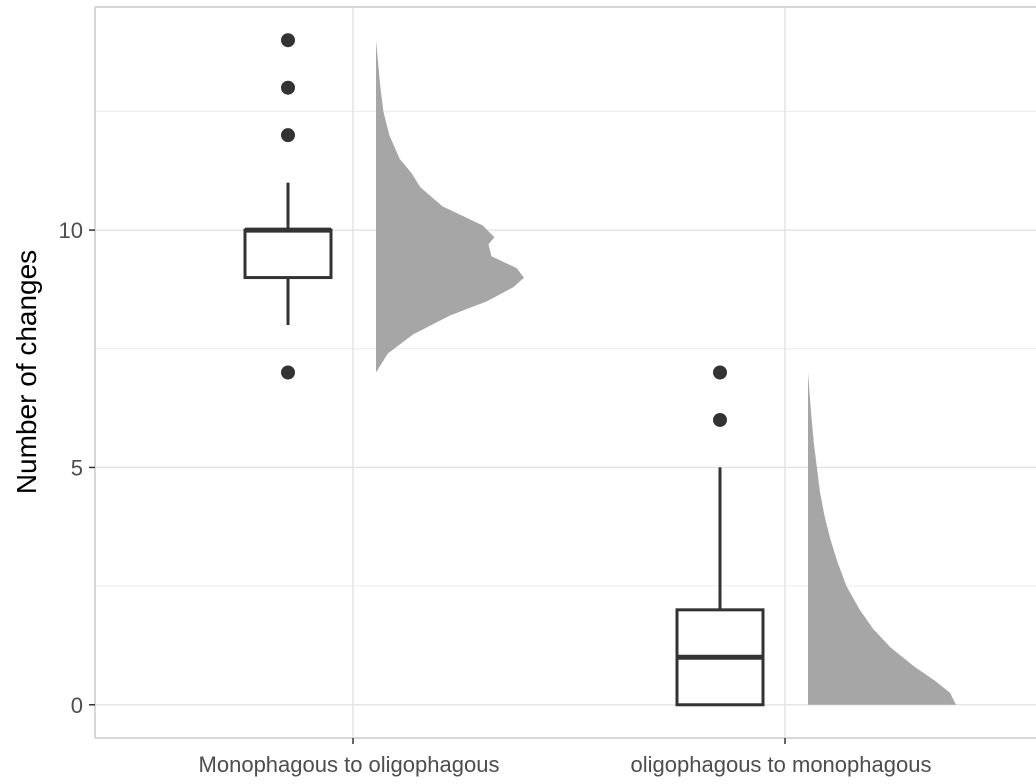 This screenshot has height=784, width=1036. What do you see at coordinates (26, 372) in the screenshot?
I see `y-axis-title: Number of changes` at bounding box center [26, 372].